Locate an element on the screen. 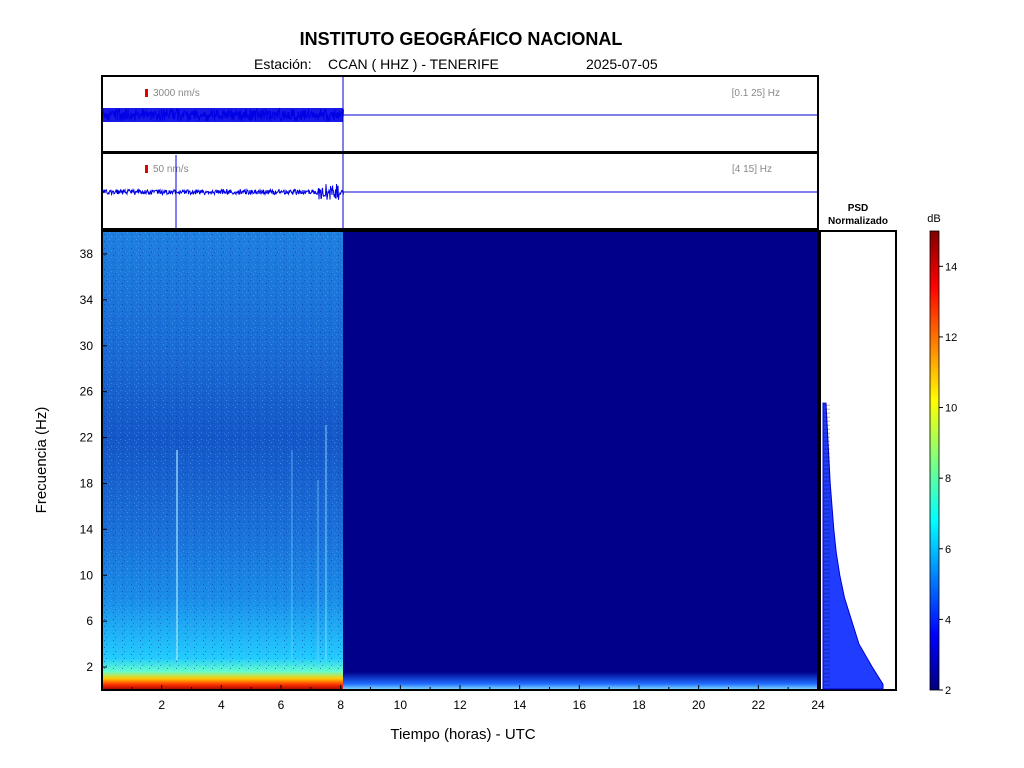 Image resolution: width=1024 pixels, height=768 pixels. spectrogram-noise is located at coordinates (222, 451).